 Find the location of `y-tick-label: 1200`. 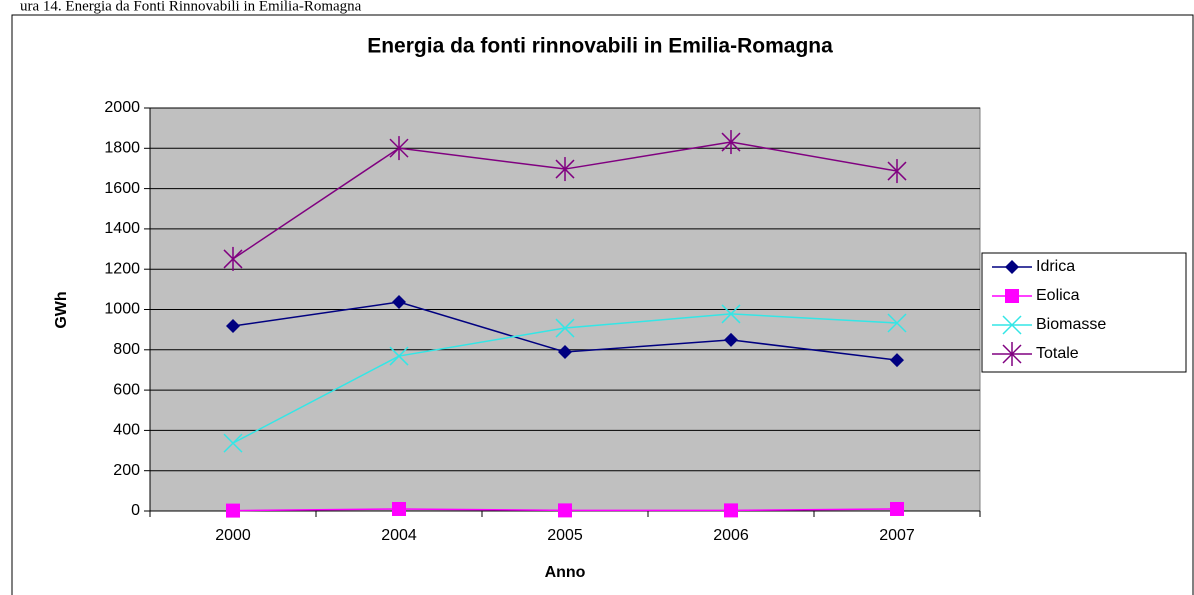

y-tick-label: 1200 is located at coordinates (122, 268).